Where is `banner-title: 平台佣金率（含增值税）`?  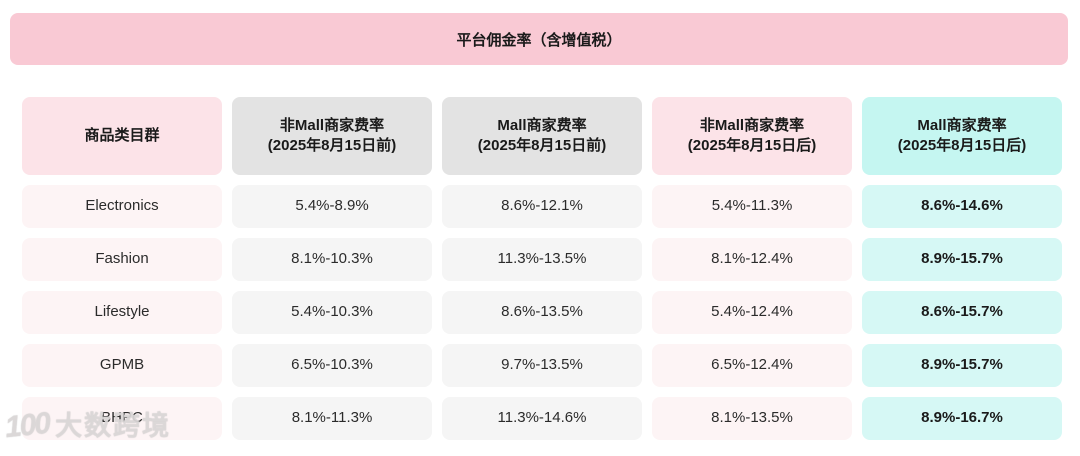
banner-title: 平台佣金率（含增值税） is located at coordinates (539, 39).